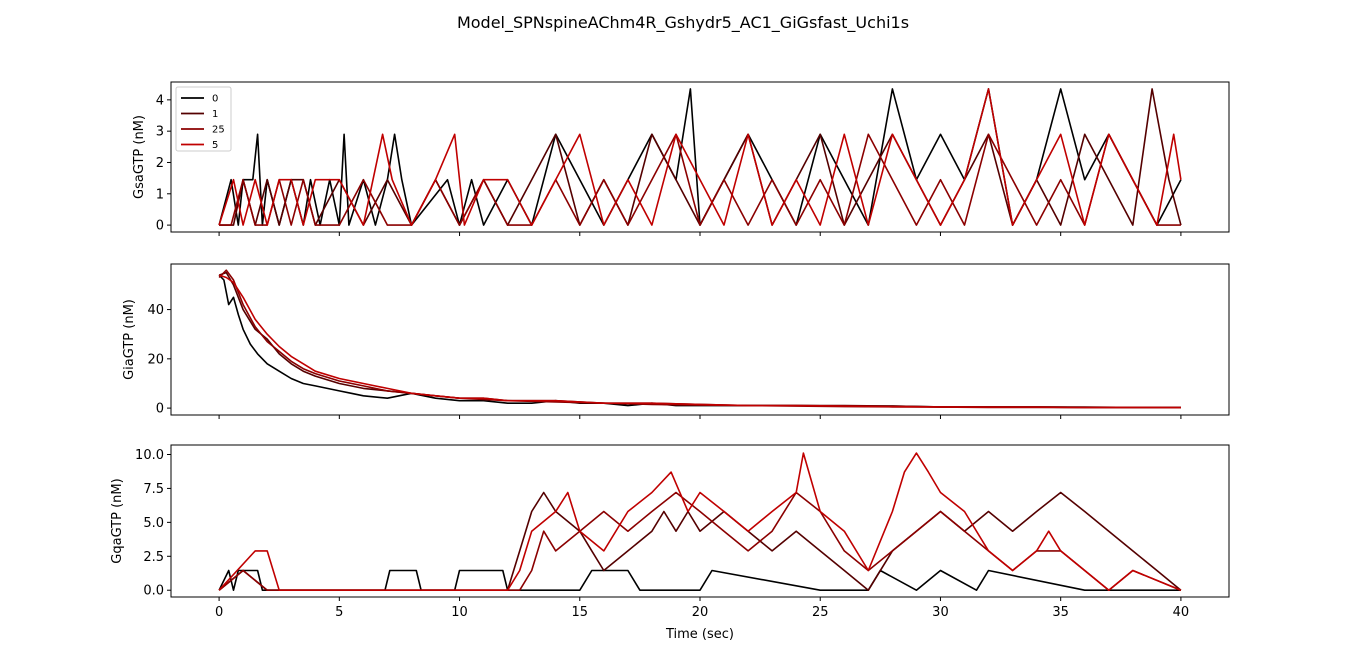  Describe the element at coordinates (1181, 612) in the screenshot. I see `x-tick-label: 40` at that location.